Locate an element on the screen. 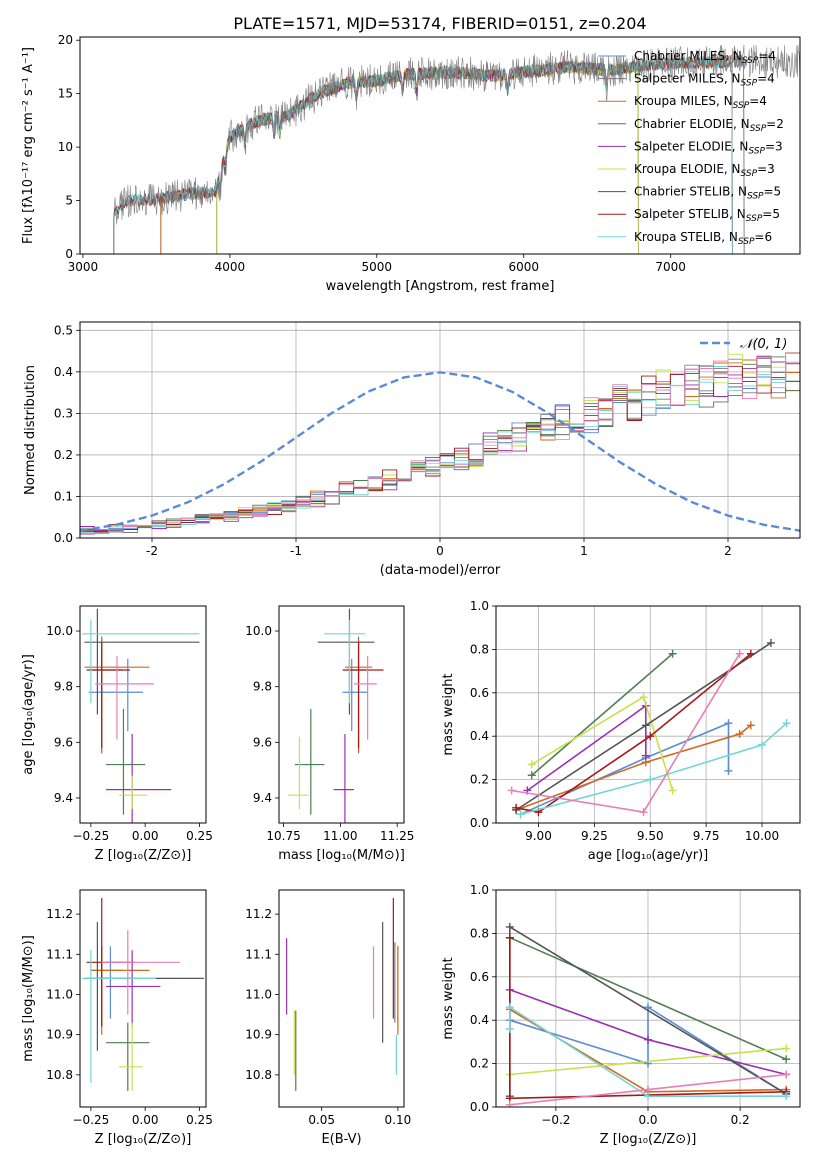 The width and height of the screenshot is (819, 1170). y-tick-label: 0.3 is located at coordinates (63, 413).